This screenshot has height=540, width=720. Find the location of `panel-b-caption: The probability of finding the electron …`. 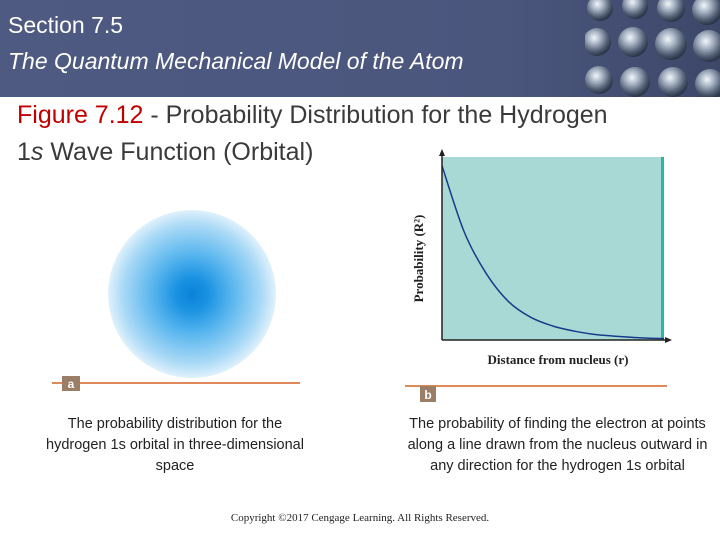

panel-b-caption: The probability of finding the electron … is located at coordinates (557, 445).